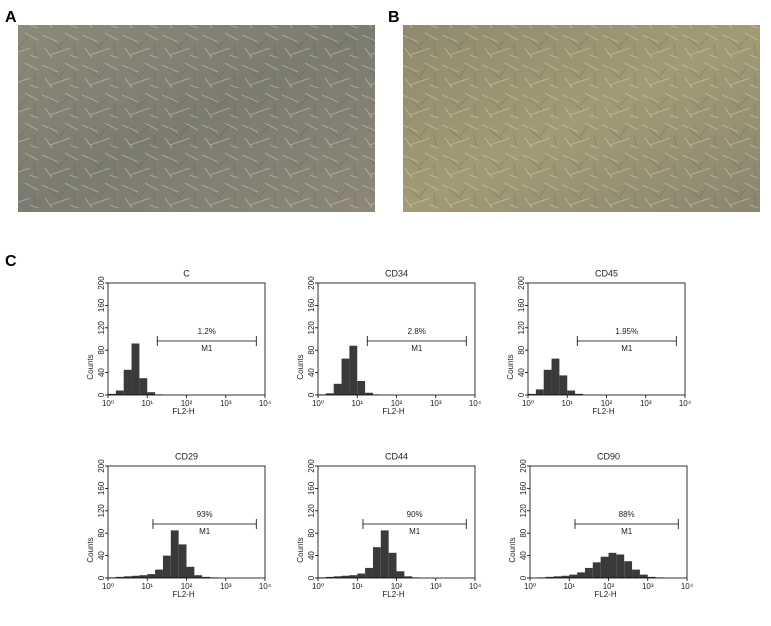 This screenshot has height=626, width=771. Describe the element at coordinates (417, 331) in the screenshot. I see `marker-percent: 2.8%` at that location.